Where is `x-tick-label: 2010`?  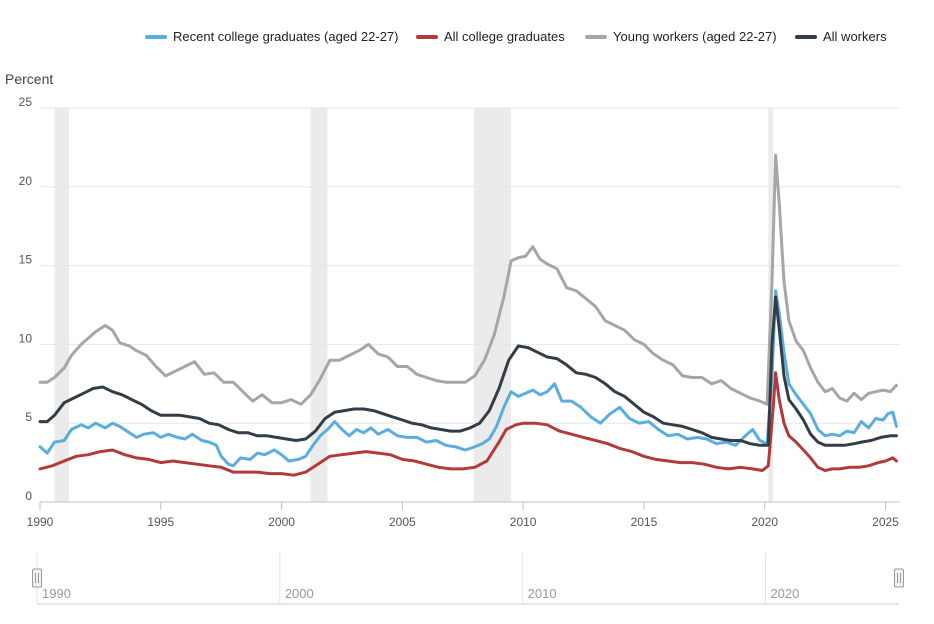 x-tick-label: 2010 is located at coordinates (523, 522).